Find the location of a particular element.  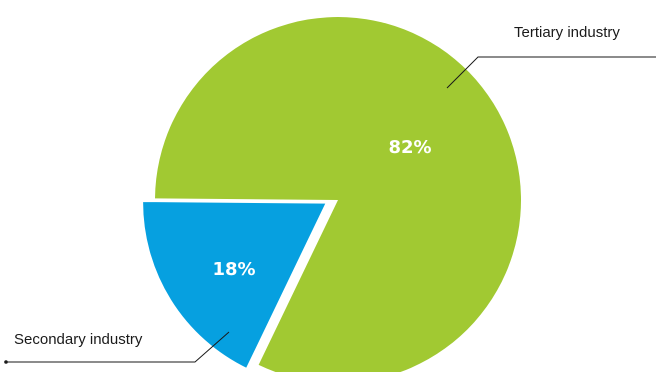

leader-line-tertiary is located at coordinates (551, 72).